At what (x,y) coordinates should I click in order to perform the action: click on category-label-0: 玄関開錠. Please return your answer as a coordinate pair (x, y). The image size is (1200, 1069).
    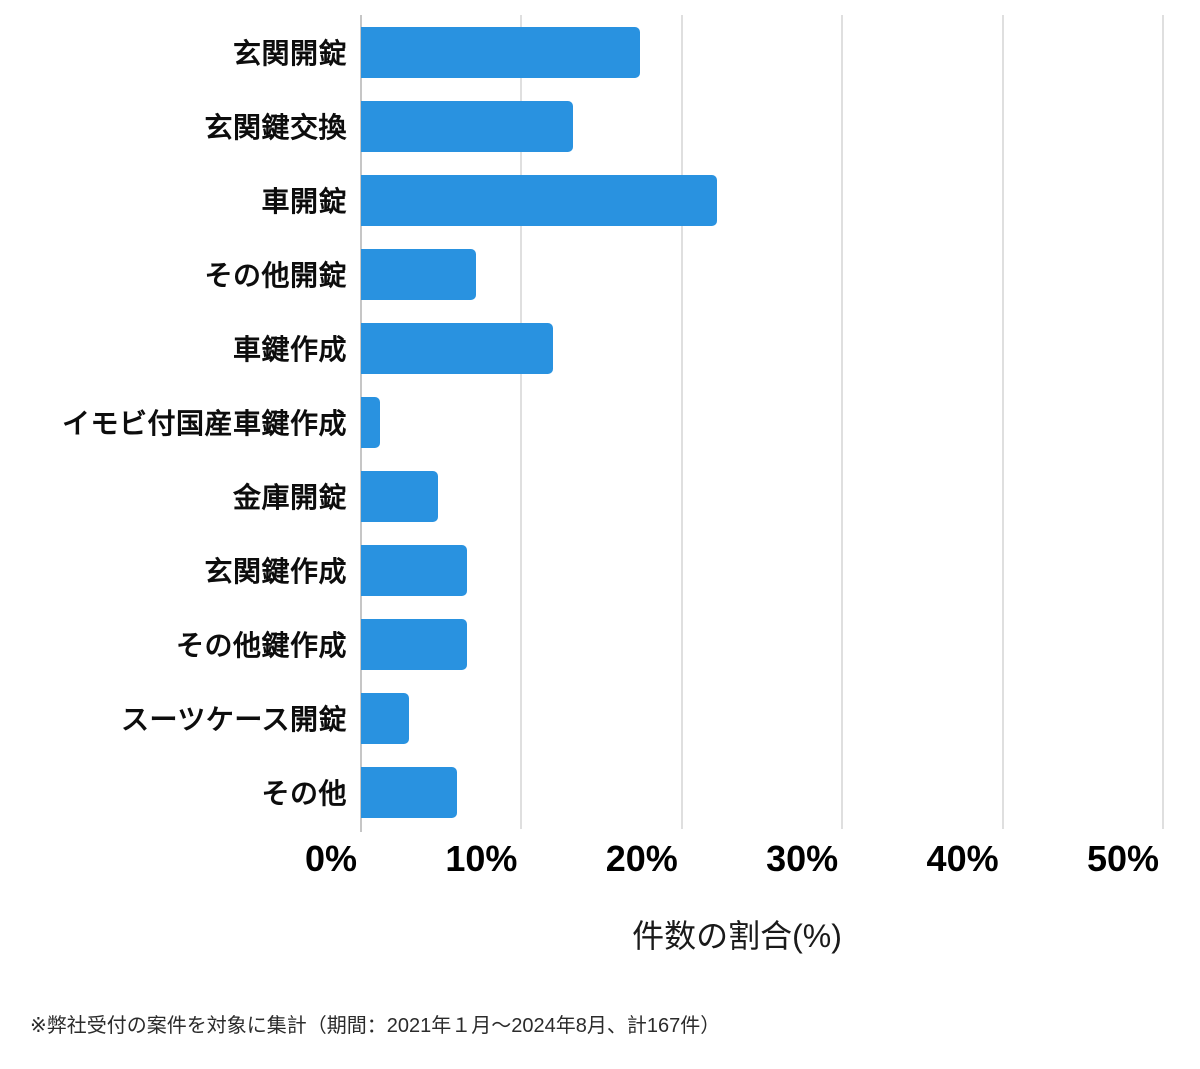
    Looking at the image, I should click on (289, 53).